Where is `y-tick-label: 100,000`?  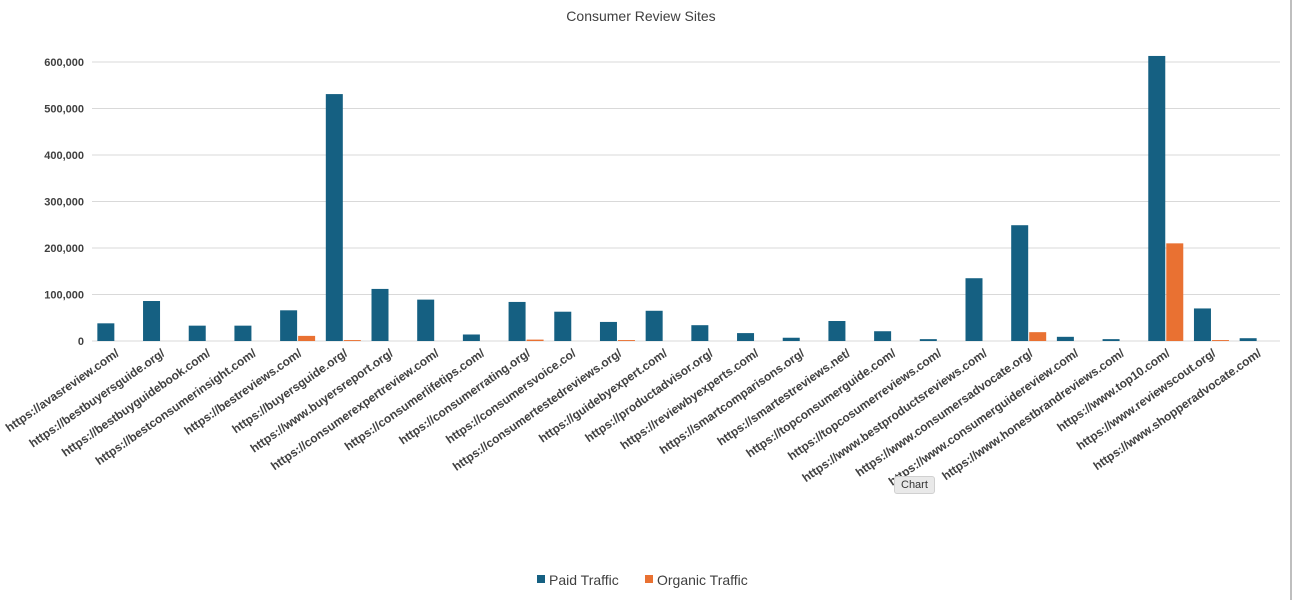 y-tick-label: 100,000 is located at coordinates (64, 296).